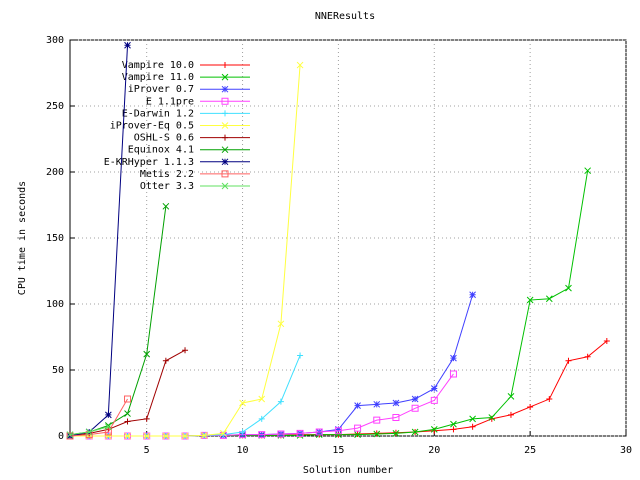  Describe the element at coordinates (22, 238) in the screenshot. I see `y-axis-label: CPU time in seconds` at that location.